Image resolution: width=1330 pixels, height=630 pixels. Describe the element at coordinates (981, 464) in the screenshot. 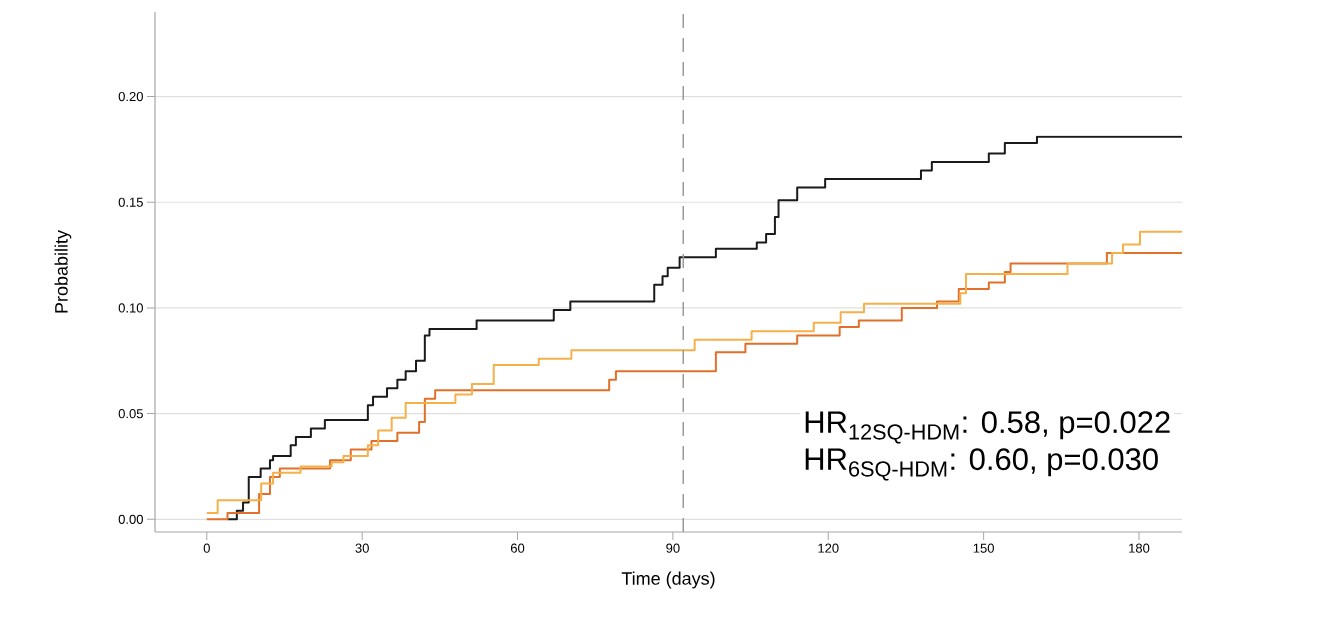

I see `annotation: HR$_{6SQ-HDM}$: 0.60, p=0.030` at that location.